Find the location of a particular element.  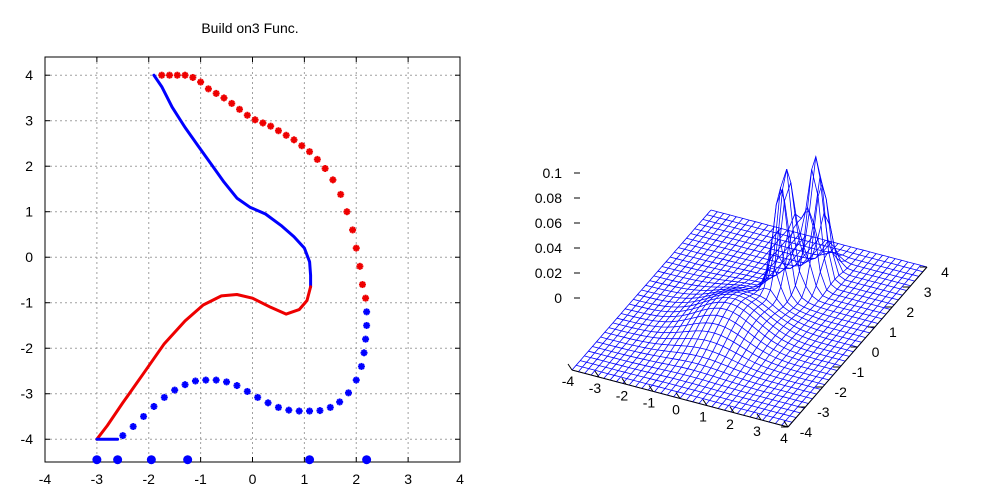

y-tick-label: -1 is located at coordinates (858, 372).